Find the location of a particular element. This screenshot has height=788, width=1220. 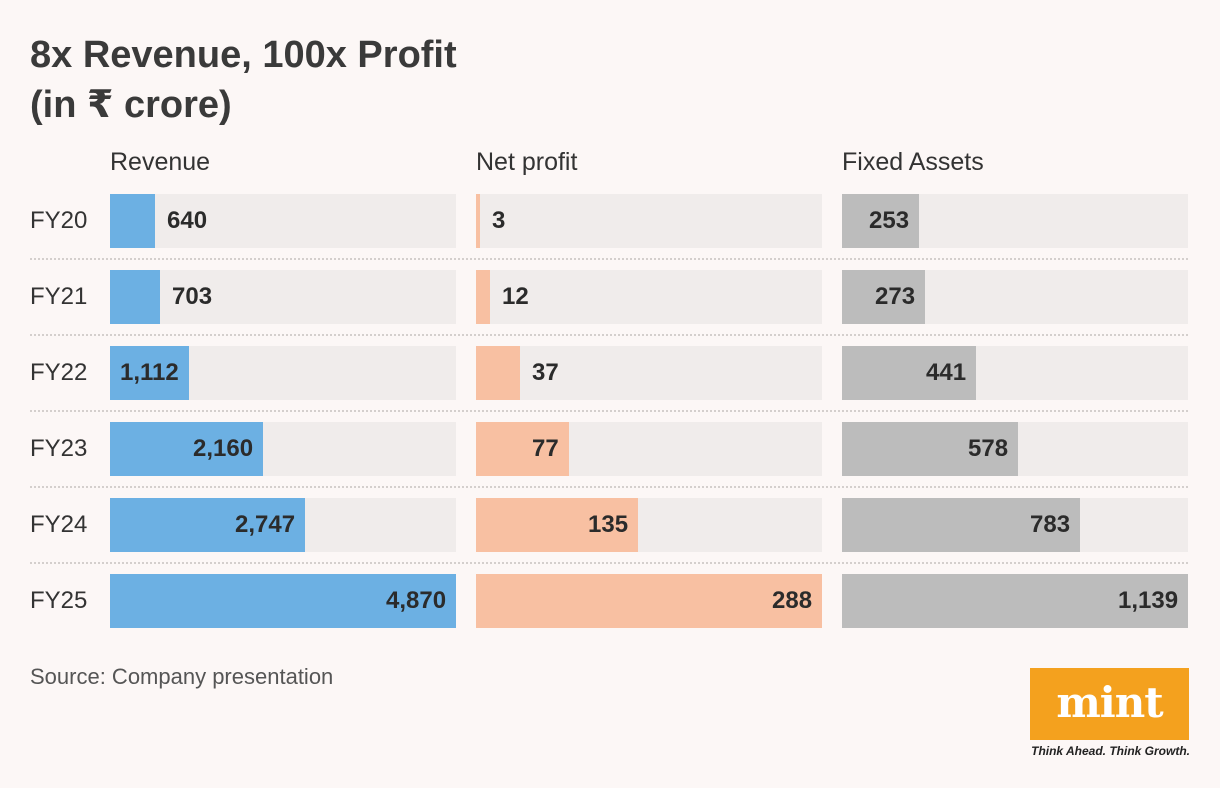

category-label: FY20 is located at coordinates (59, 220).